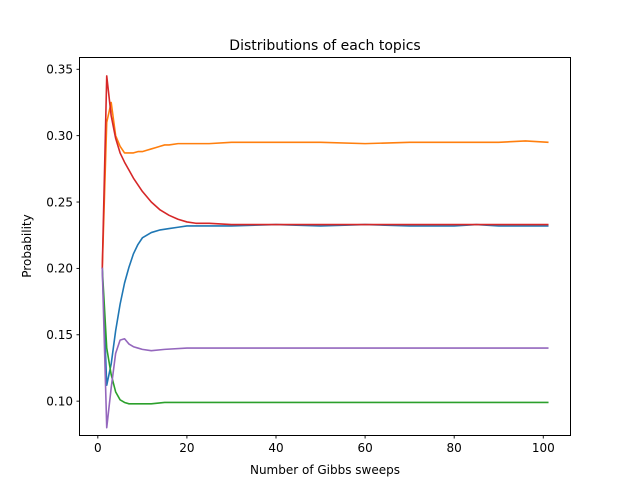 This screenshot has height=488, width=634. Describe the element at coordinates (324, 46) in the screenshot. I see `chart-title: Distributions of each topics` at that location.